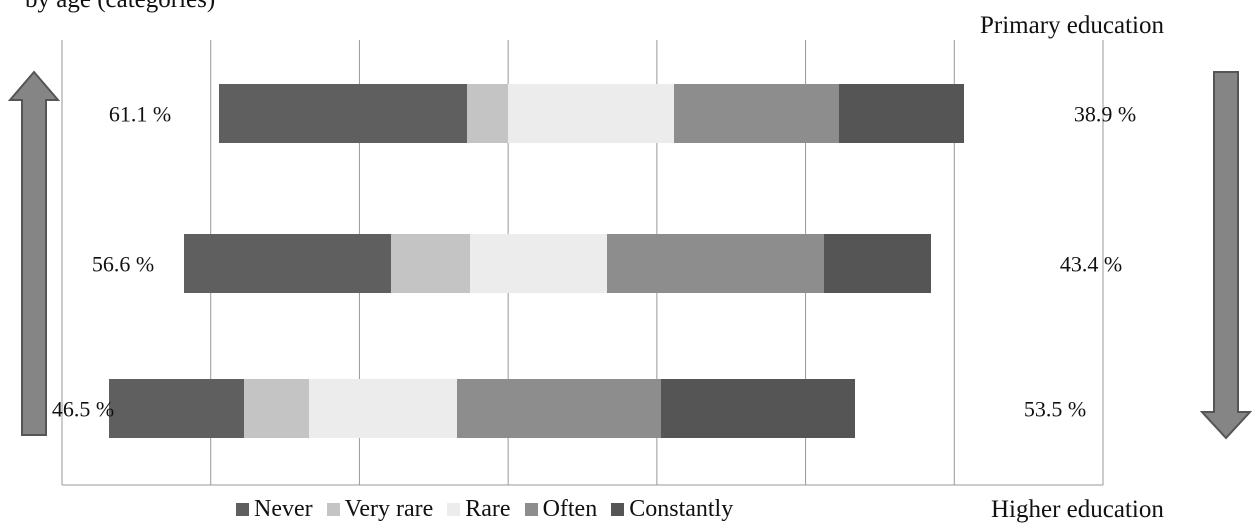 The height and width of the screenshot is (527, 1252). I want to click on legend-label: Very rare, so click(389, 509).